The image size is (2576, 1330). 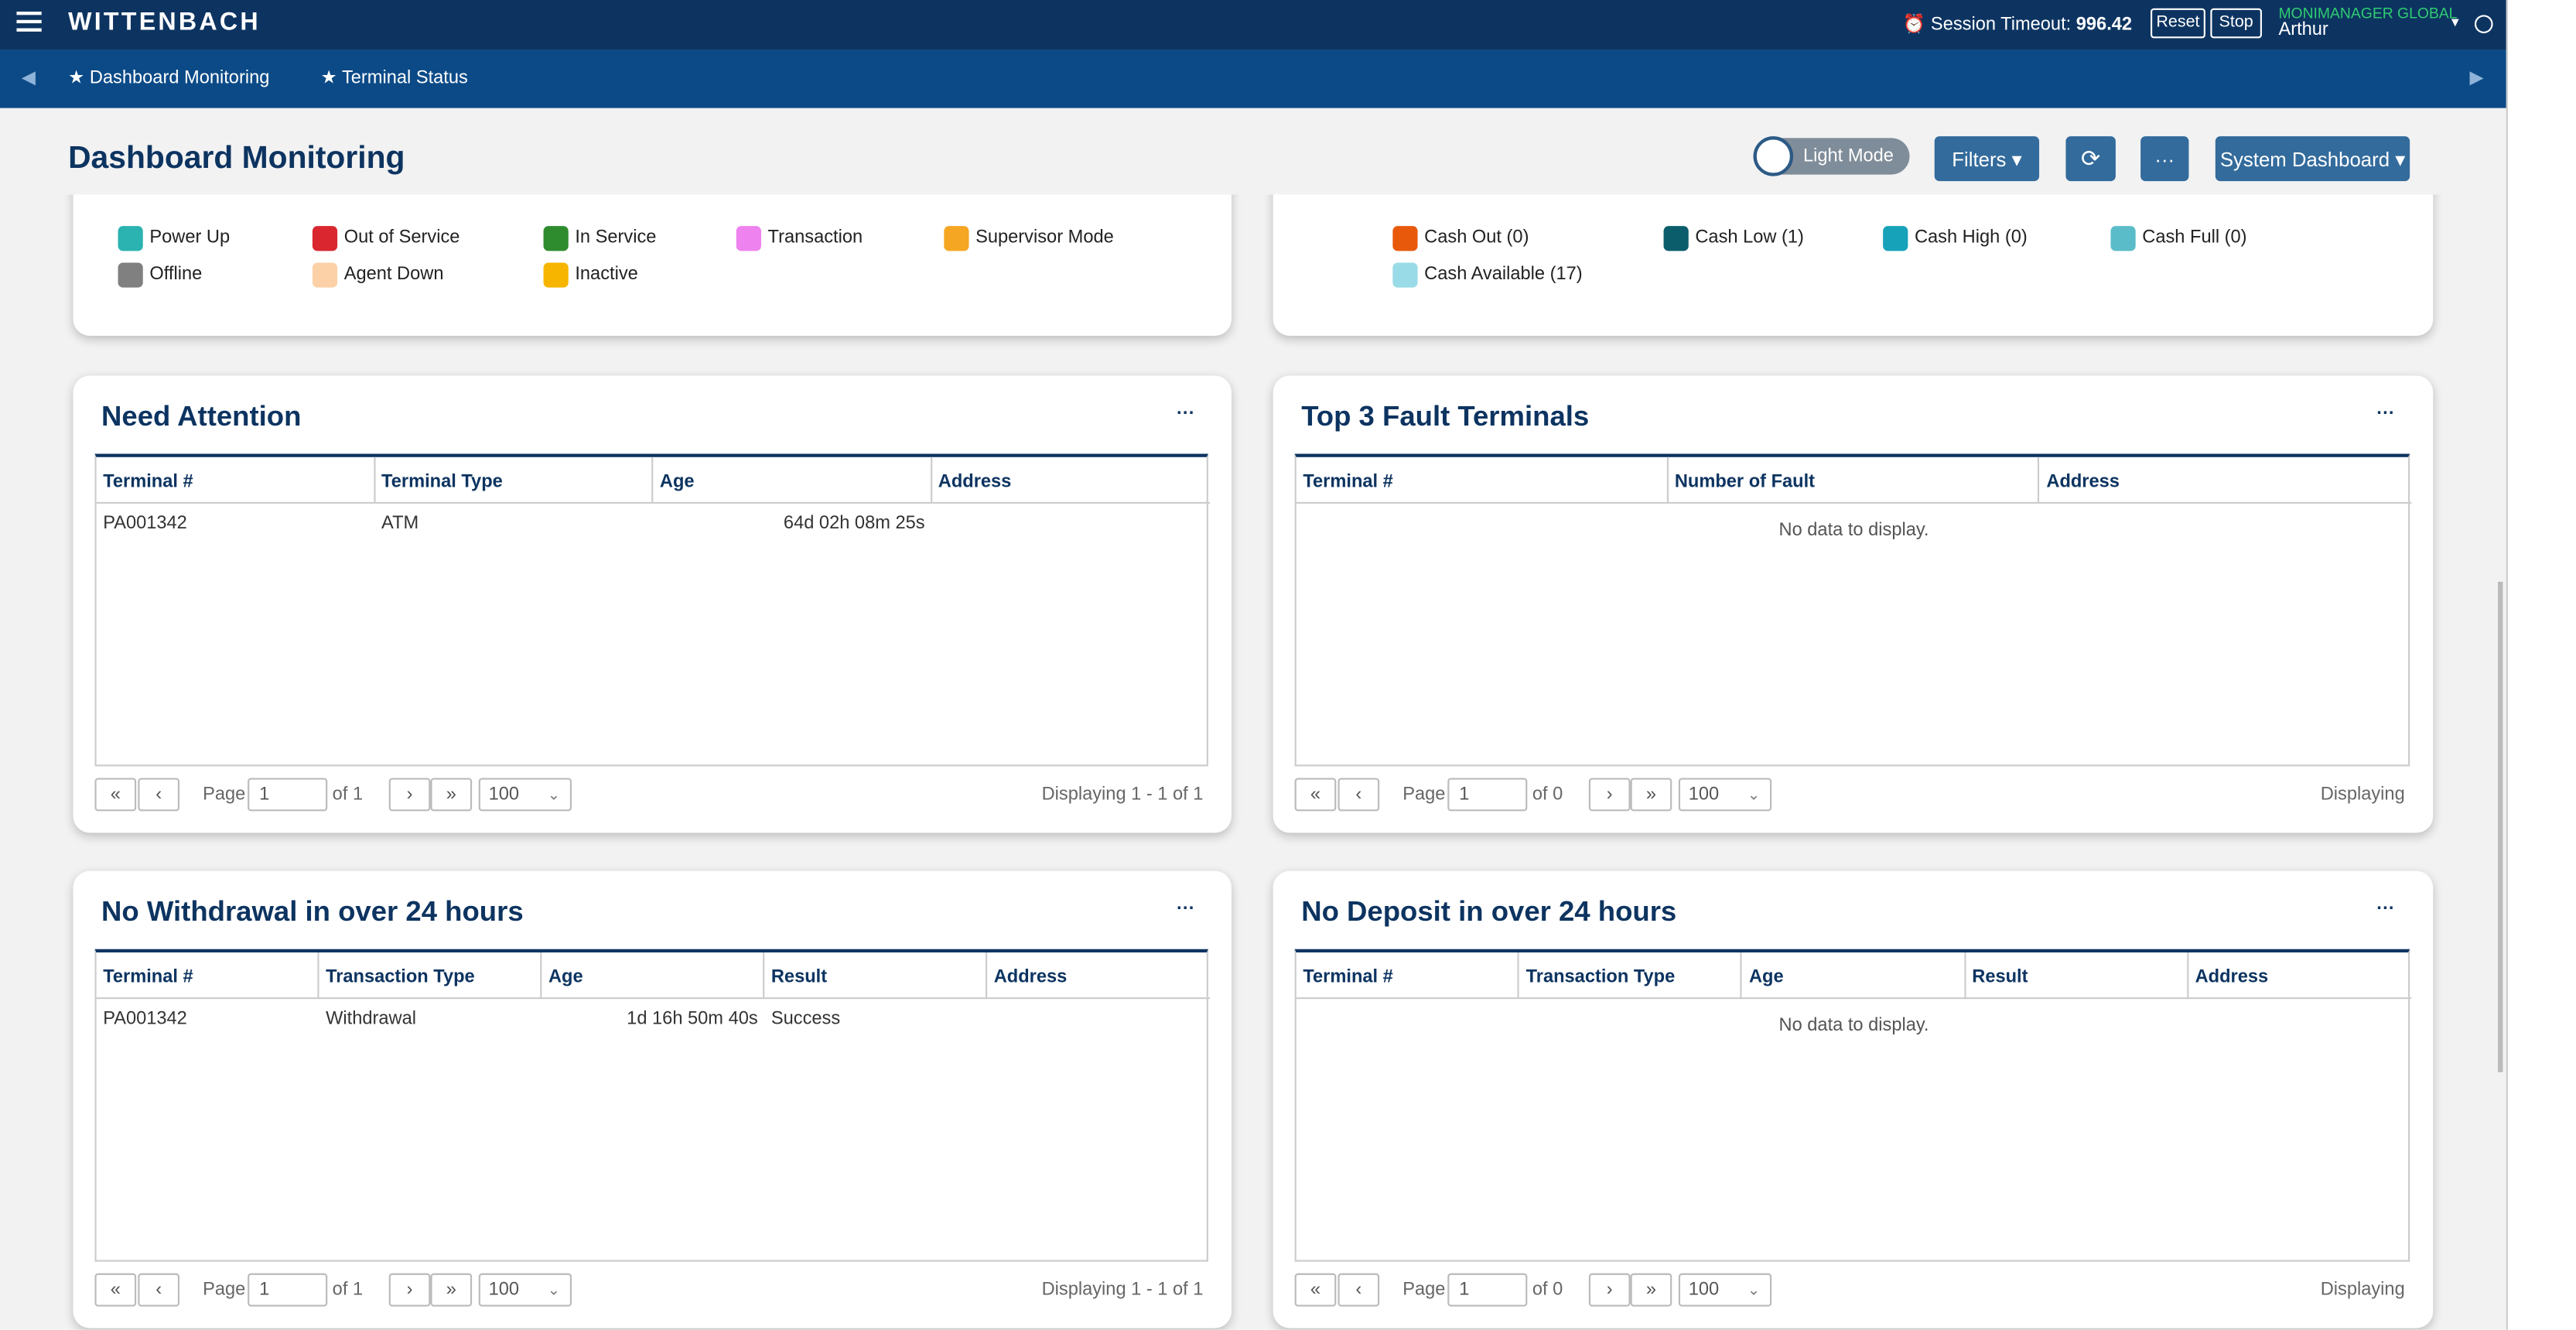 What do you see at coordinates (29, 13) in the screenshot?
I see `menu-icon` at bounding box center [29, 13].